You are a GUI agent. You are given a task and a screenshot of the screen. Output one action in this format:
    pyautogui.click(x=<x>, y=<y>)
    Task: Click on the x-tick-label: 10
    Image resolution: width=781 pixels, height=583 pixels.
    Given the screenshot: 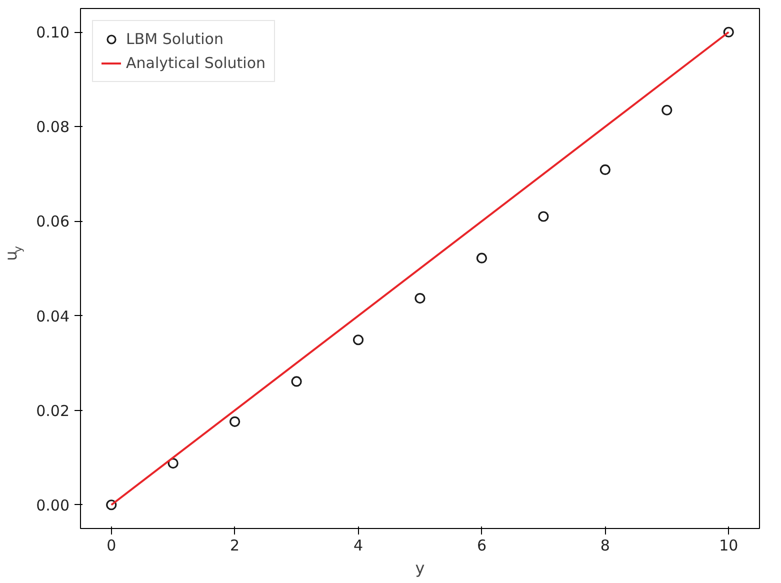 What is the action you would take?
    pyautogui.click(x=728, y=545)
    